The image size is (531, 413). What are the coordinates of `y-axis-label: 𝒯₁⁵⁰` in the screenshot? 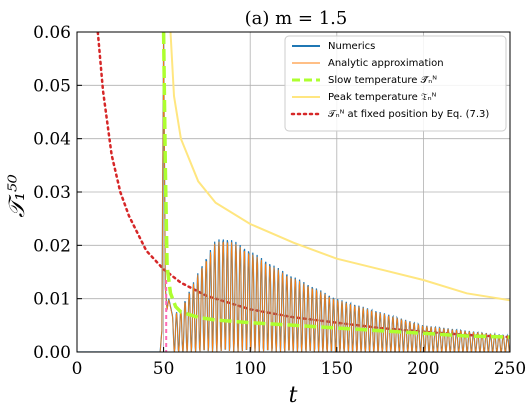 It's located at (17, 195).